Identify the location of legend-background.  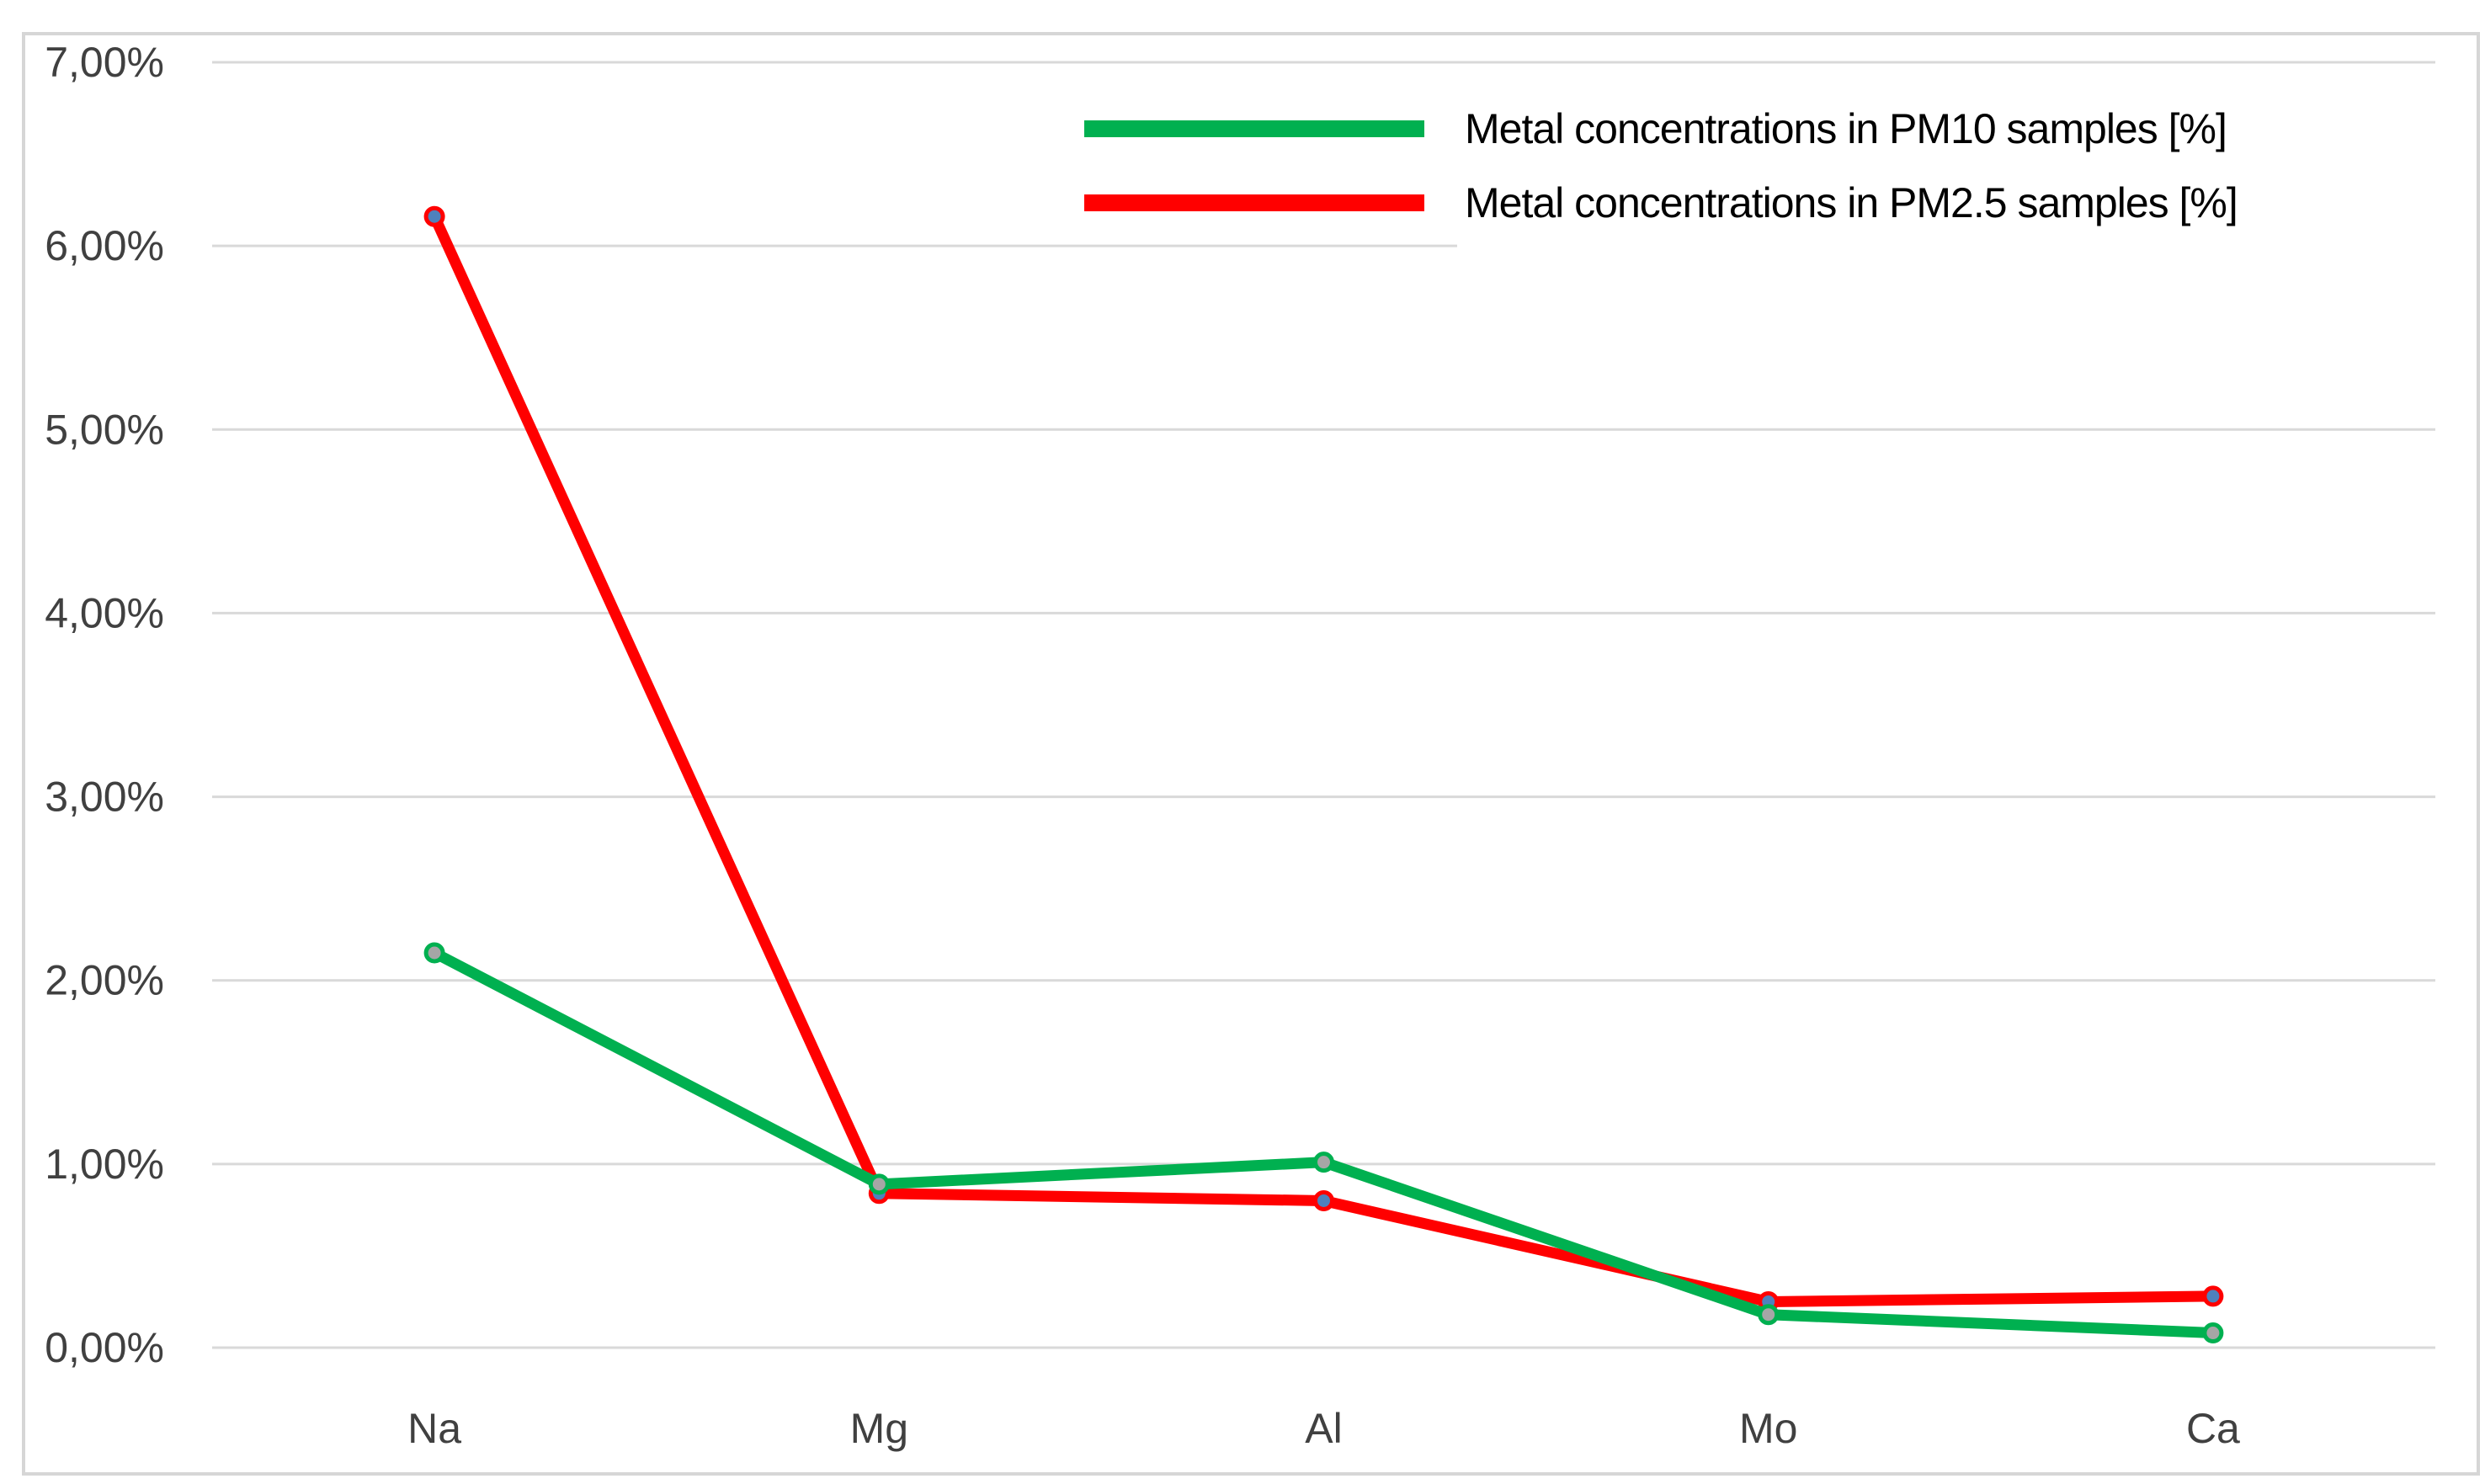
(1946, 198).